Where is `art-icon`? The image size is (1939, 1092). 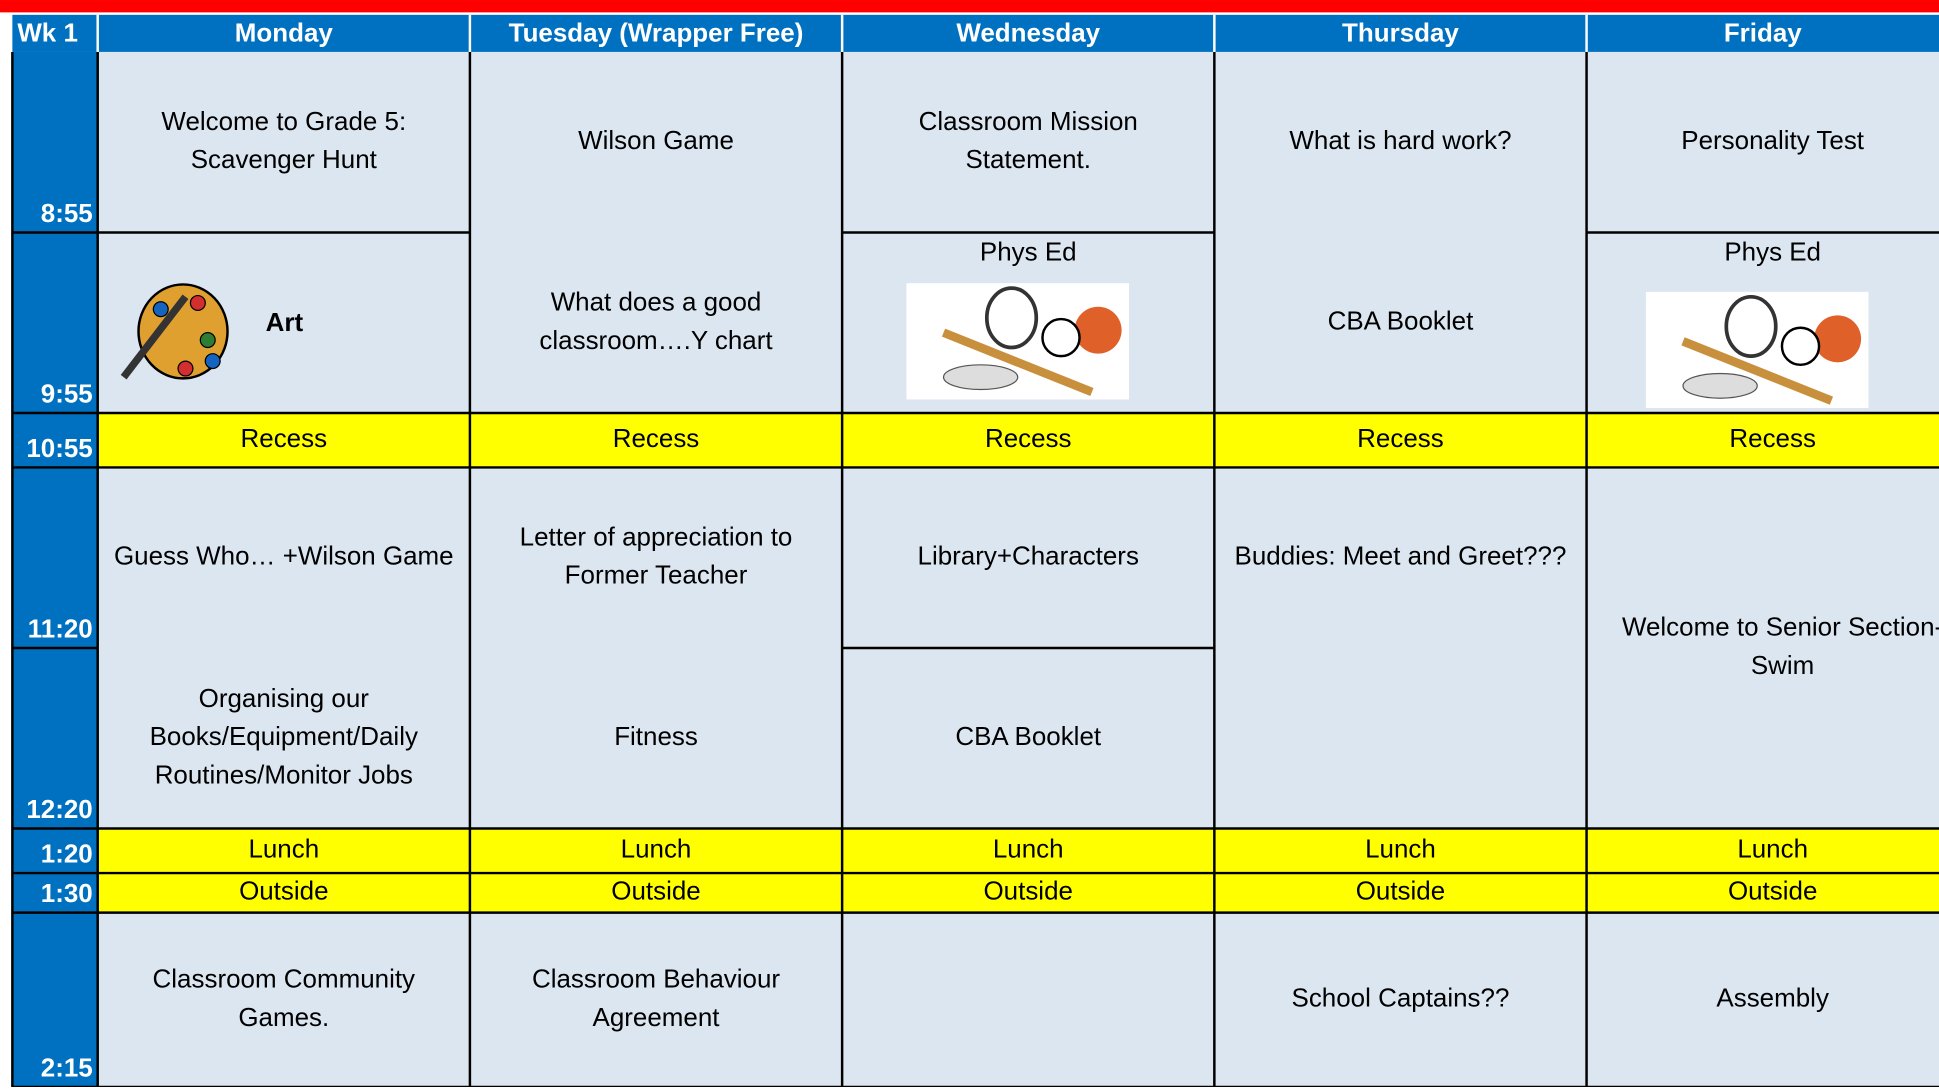 art-icon is located at coordinates (174, 331).